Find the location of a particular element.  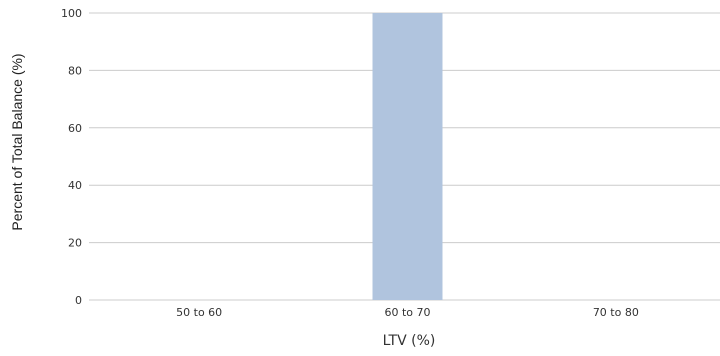

x-tick-label: 70 to 80 is located at coordinates (616, 312).